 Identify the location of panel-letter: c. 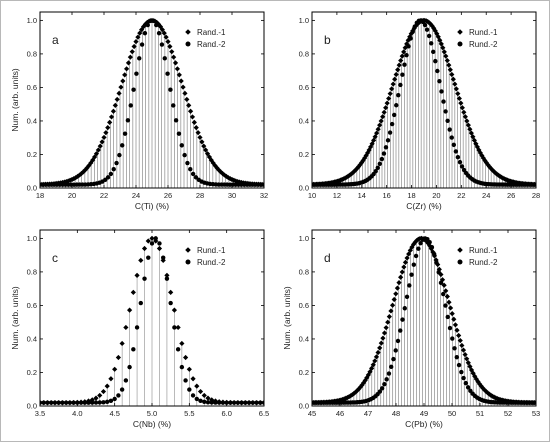
(55, 258).